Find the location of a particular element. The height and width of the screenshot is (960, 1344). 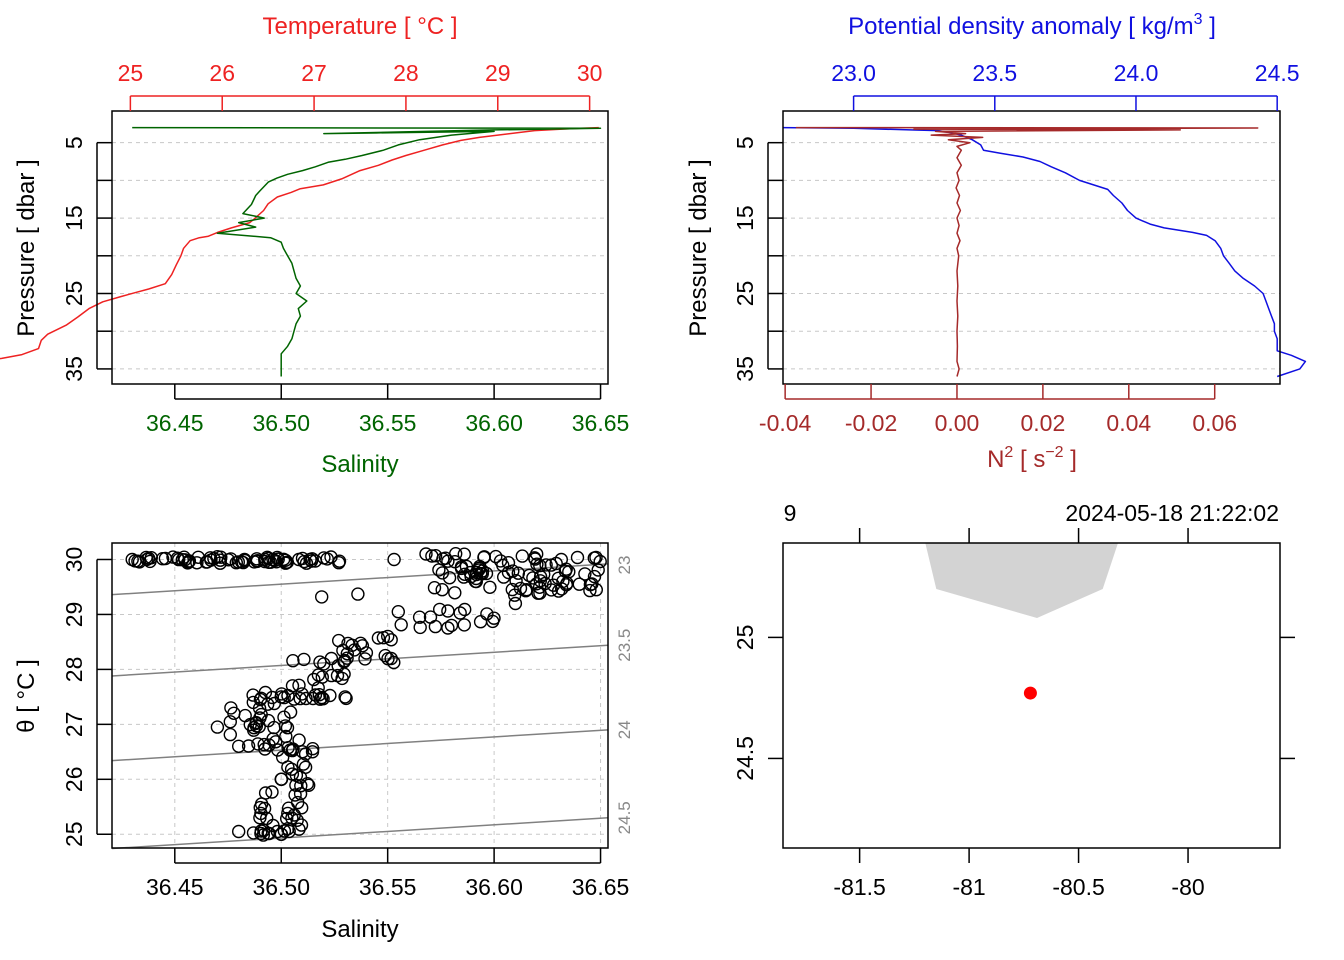

density-tick-label: 24.0 is located at coordinates (1136, 73).